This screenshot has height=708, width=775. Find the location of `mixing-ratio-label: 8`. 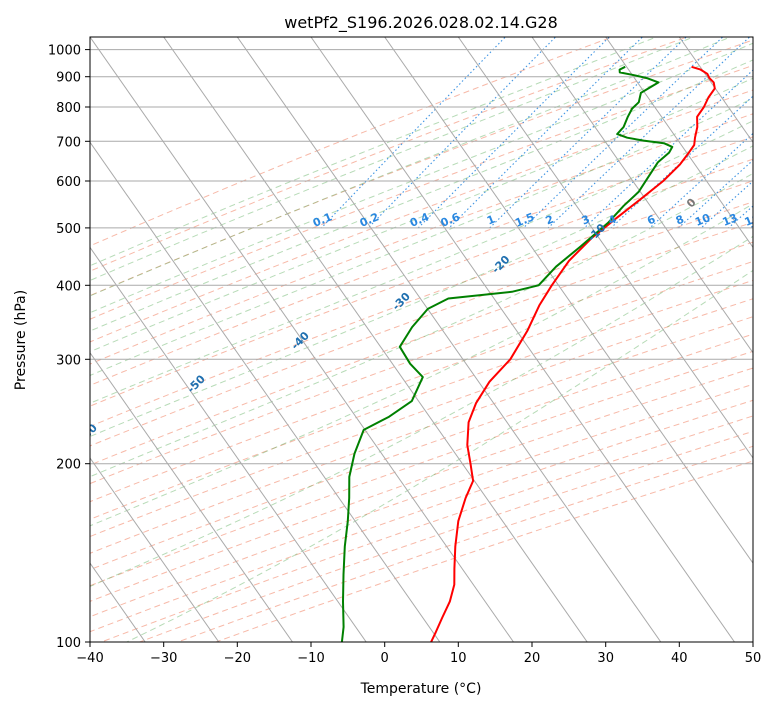

mixing-ratio-label: 8 is located at coordinates (680, 220).